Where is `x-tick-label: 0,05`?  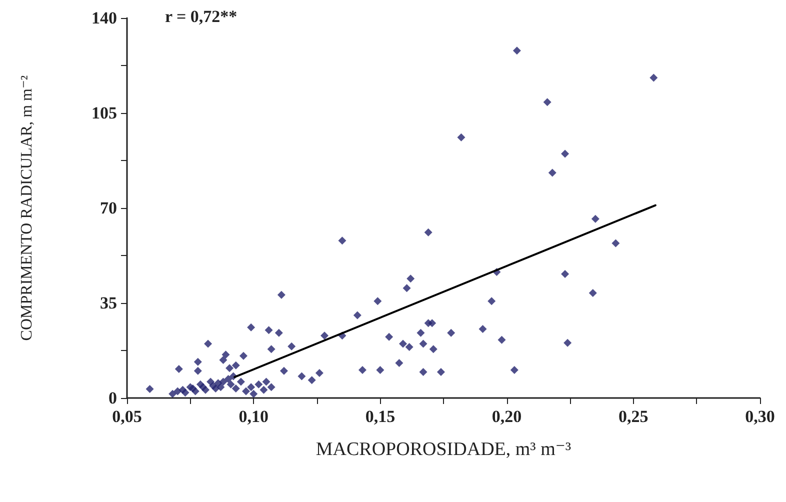 x-tick-label: 0,05 is located at coordinates (127, 416).